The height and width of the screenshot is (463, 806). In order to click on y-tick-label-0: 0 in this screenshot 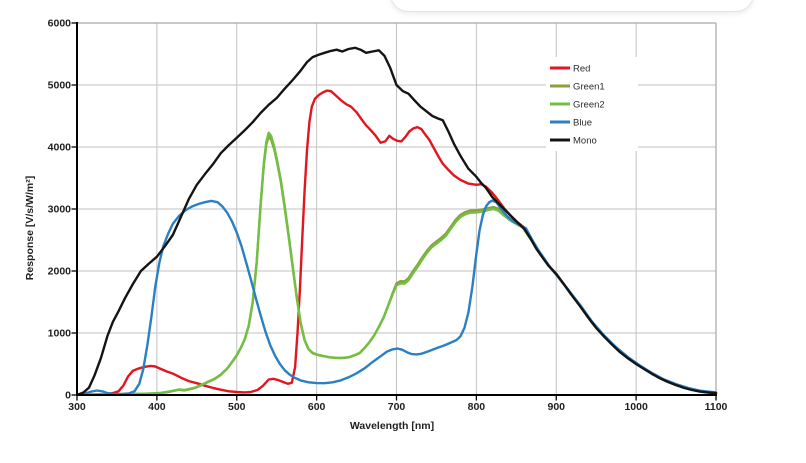, I will do `click(68, 396)`.